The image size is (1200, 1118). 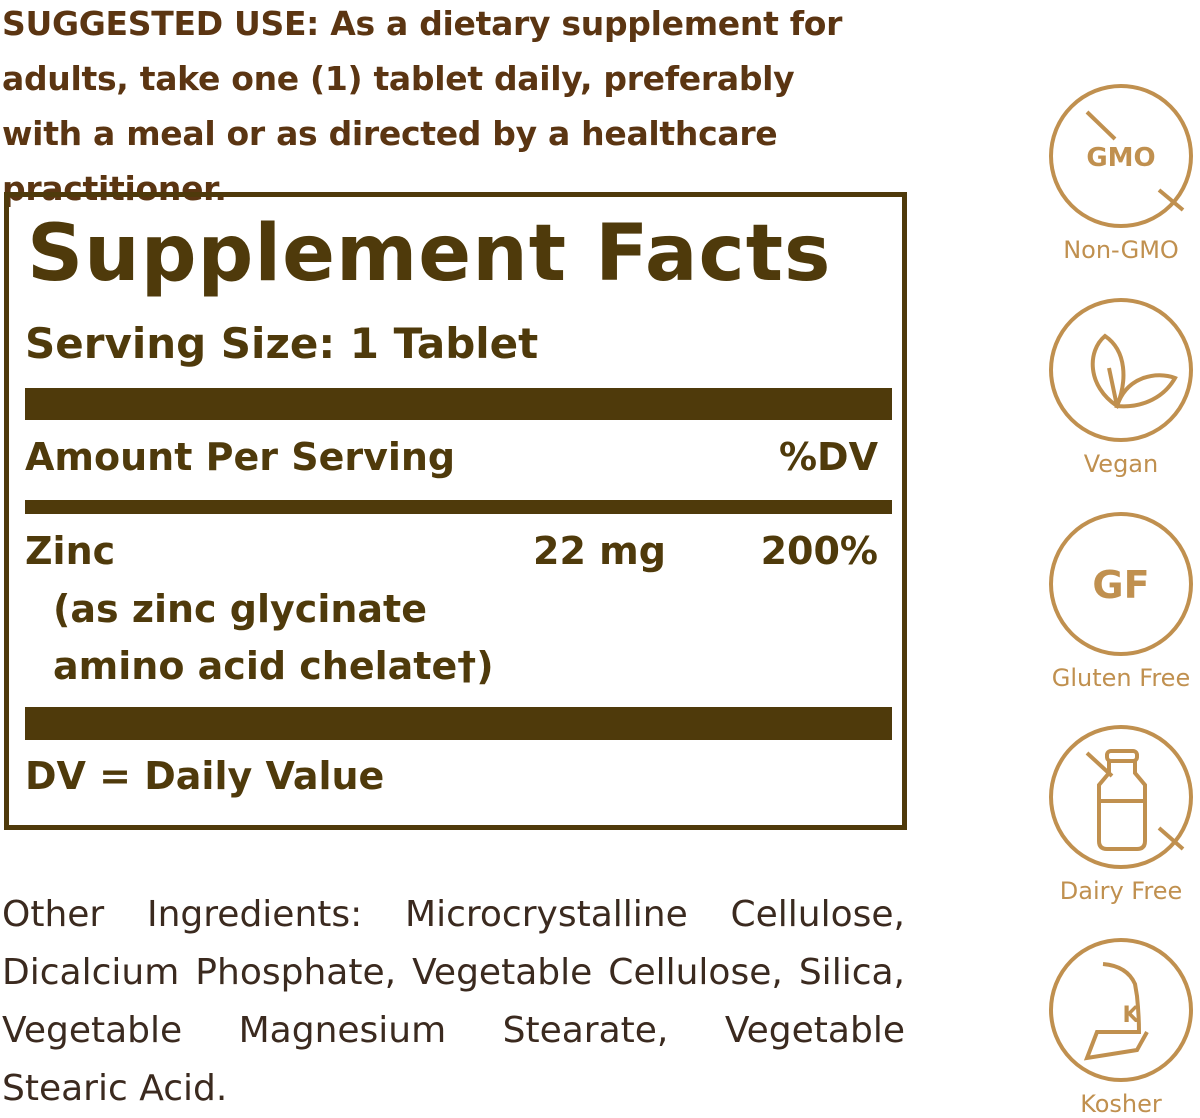 What do you see at coordinates (1121, 678) in the screenshot?
I see `badge-label: Gluten Free` at bounding box center [1121, 678].